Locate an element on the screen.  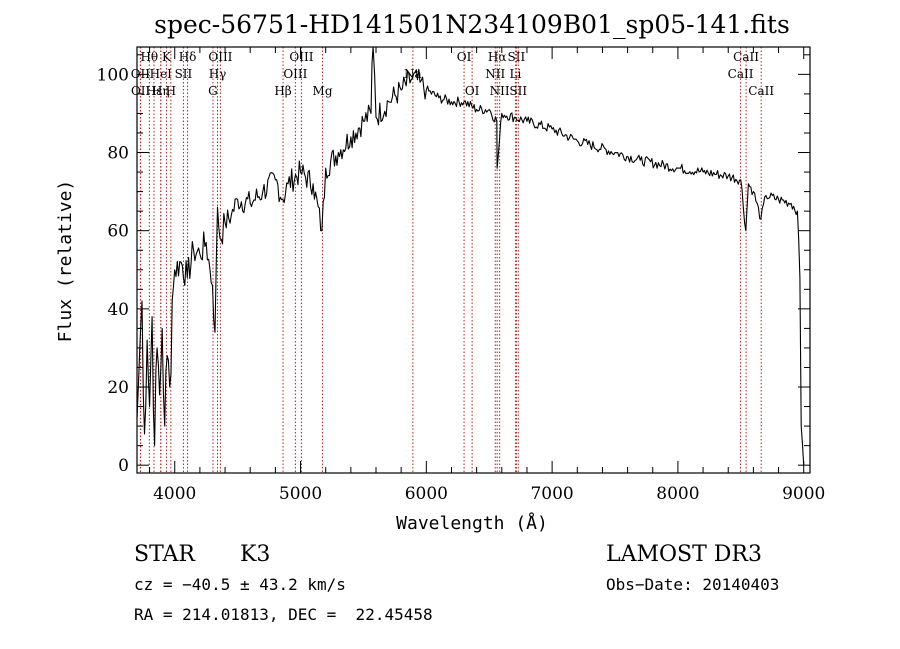
line-marker-label-15: OIII is located at coordinates (295, 74).